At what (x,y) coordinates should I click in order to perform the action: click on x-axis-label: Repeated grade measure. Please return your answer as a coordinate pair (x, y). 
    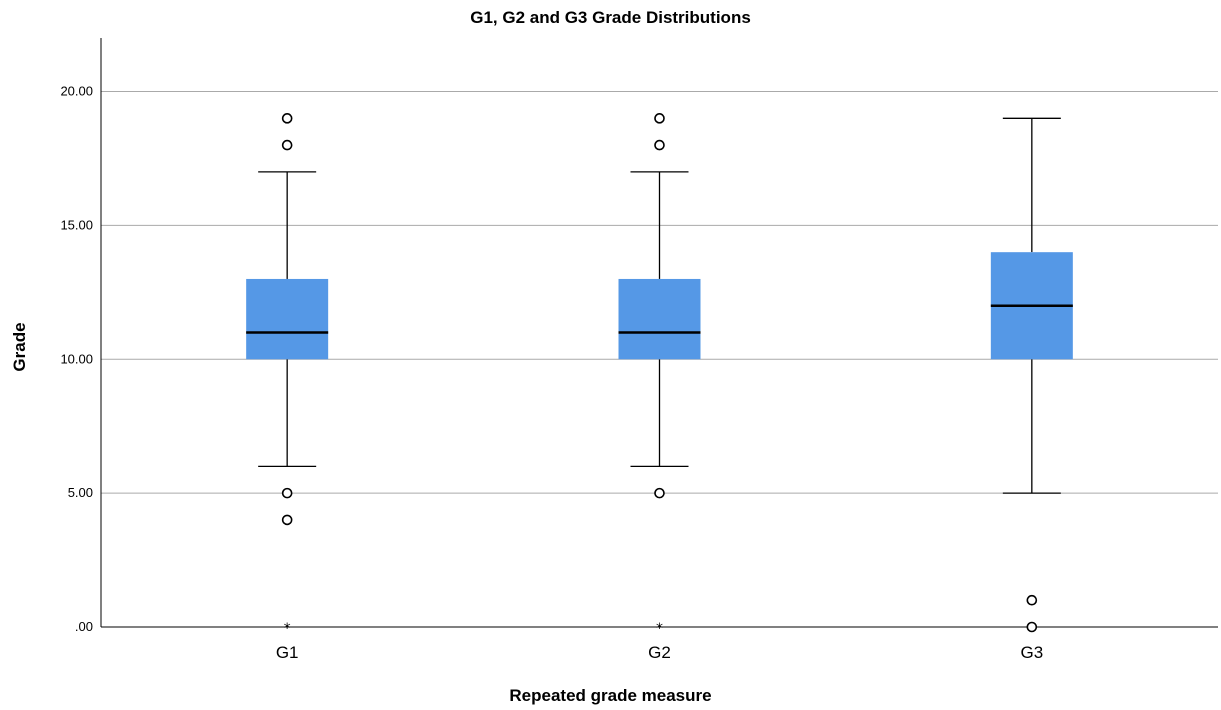
    Looking at the image, I should click on (610, 695).